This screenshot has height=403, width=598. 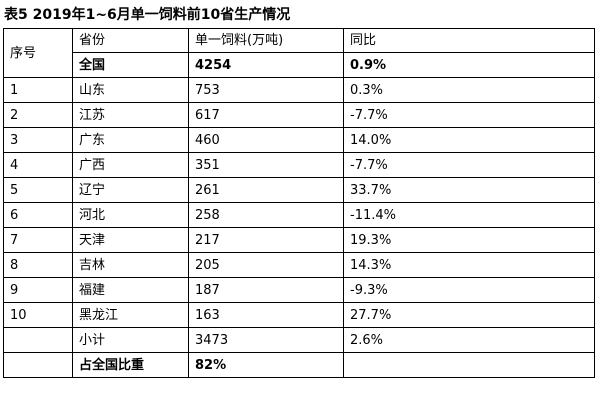 What do you see at coordinates (469, 65) in the screenshot?
I see `total-yoy: 0.9%` at bounding box center [469, 65].